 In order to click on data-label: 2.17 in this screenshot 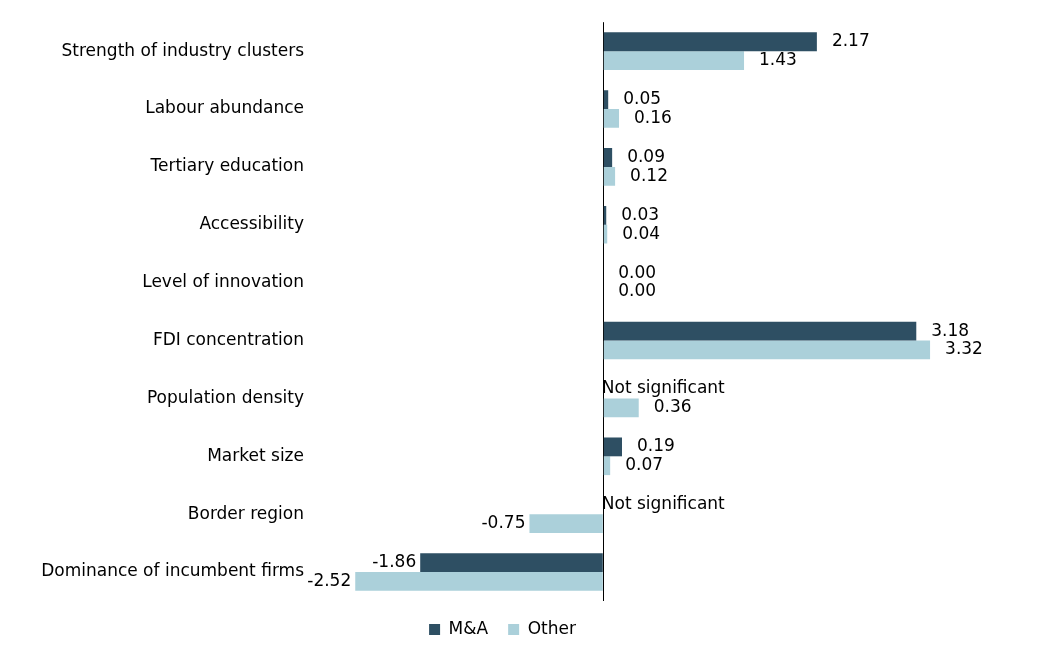, I will do `click(850, 40)`.